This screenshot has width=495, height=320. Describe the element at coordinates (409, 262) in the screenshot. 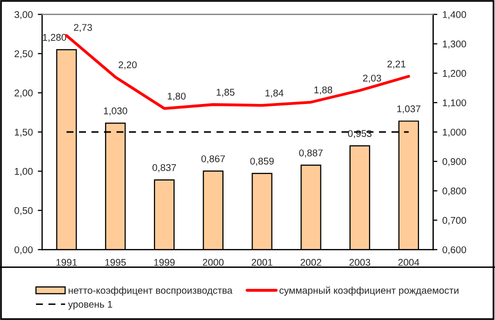

I see `x-tick-label: 2004` at that location.